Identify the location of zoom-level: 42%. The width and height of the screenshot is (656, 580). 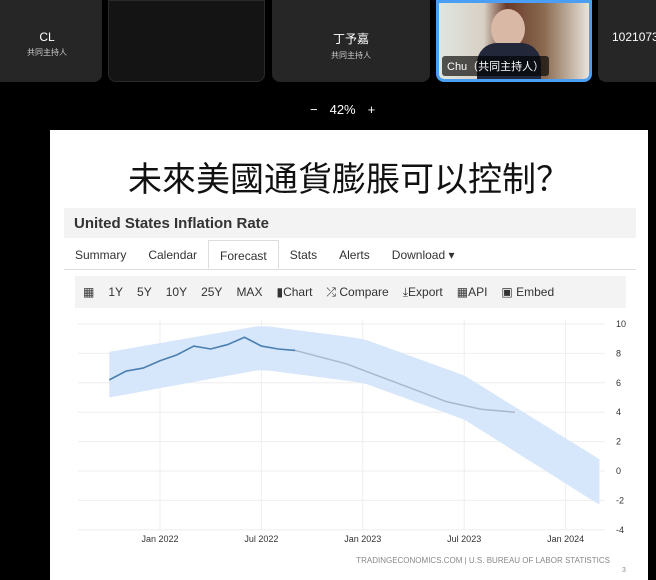
(342, 109).